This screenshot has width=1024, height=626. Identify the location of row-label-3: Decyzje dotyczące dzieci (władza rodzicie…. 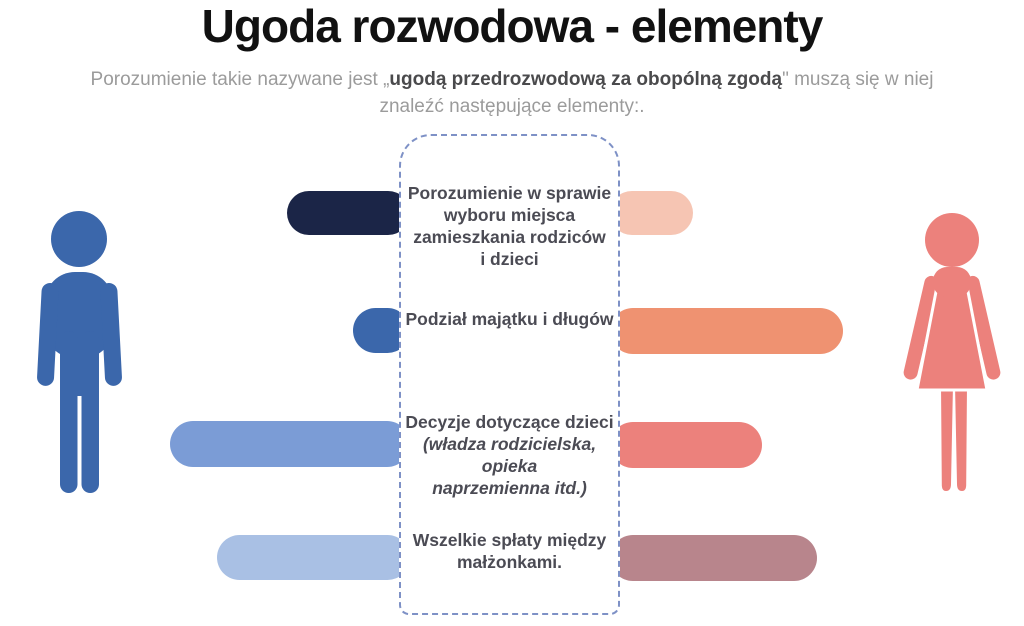
(509, 455).